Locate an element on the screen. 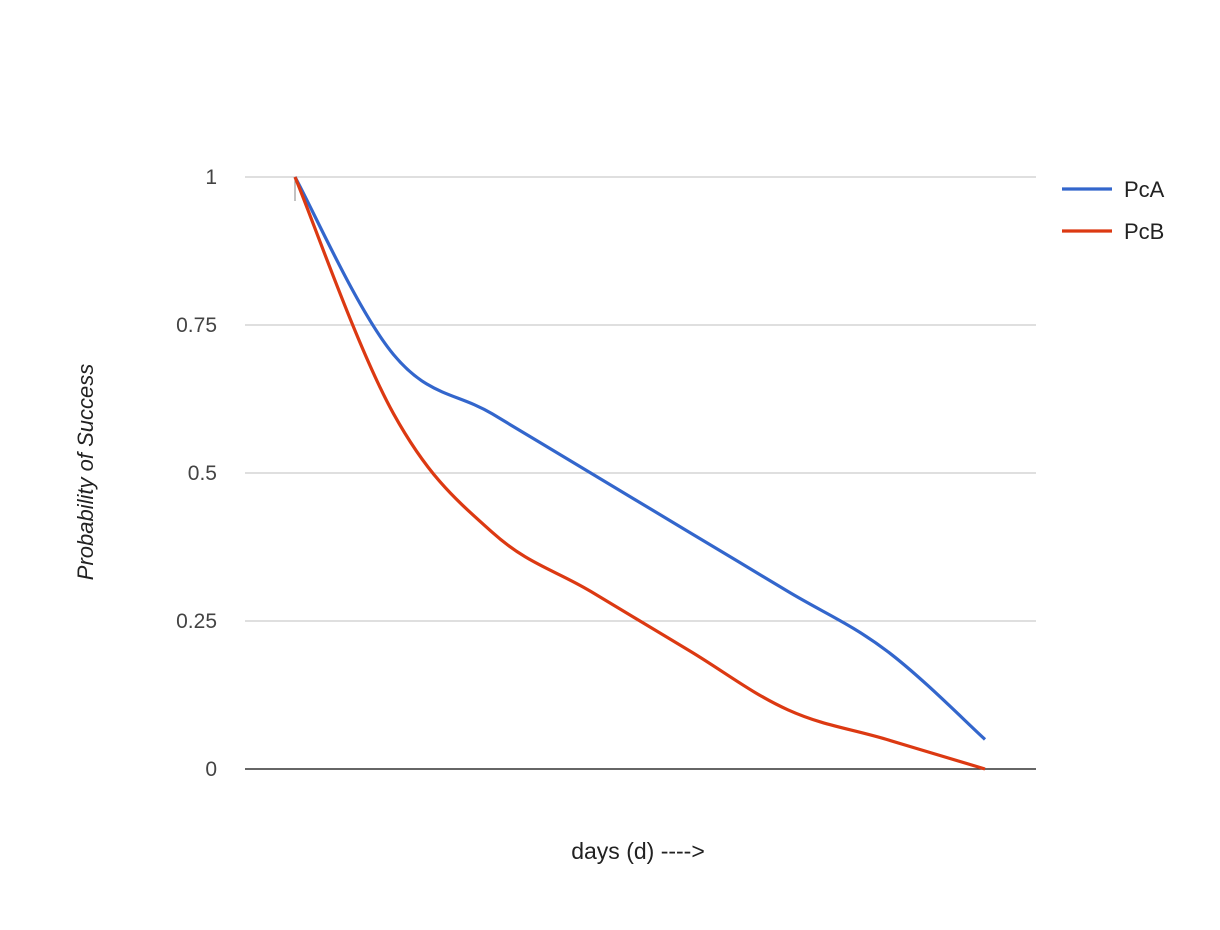 This screenshot has width=1220, height=930. y-tick-label: 0.5 is located at coordinates (202, 473).